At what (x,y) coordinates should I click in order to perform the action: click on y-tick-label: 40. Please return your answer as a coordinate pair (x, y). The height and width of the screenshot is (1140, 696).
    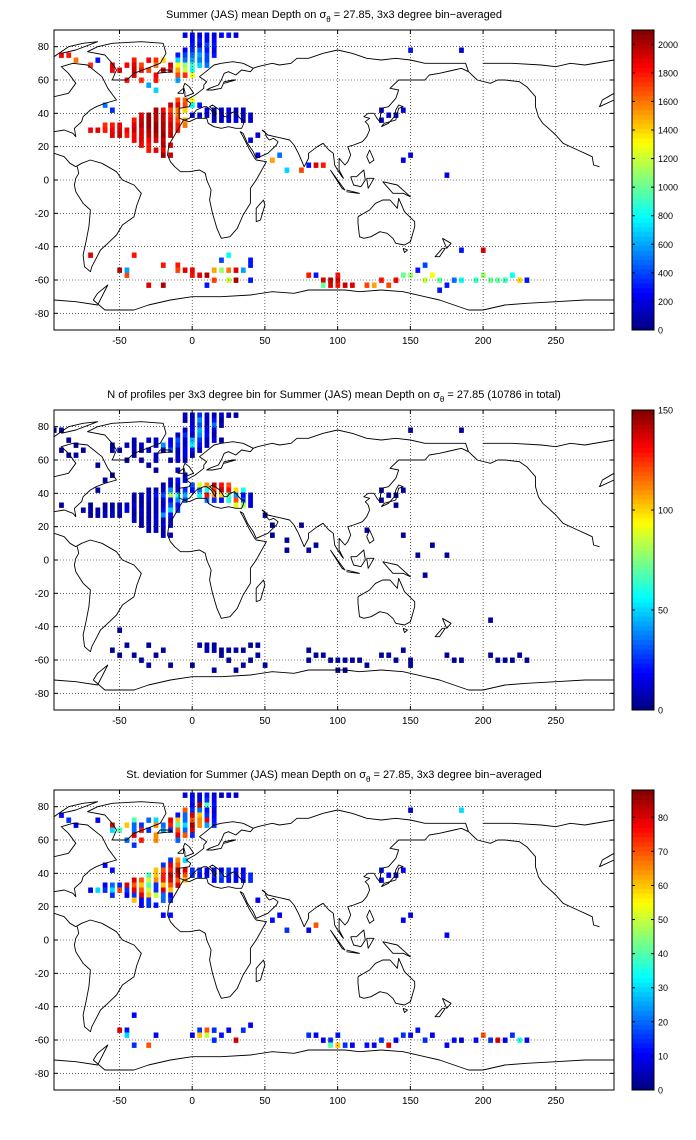
    Looking at the image, I should click on (44, 494).